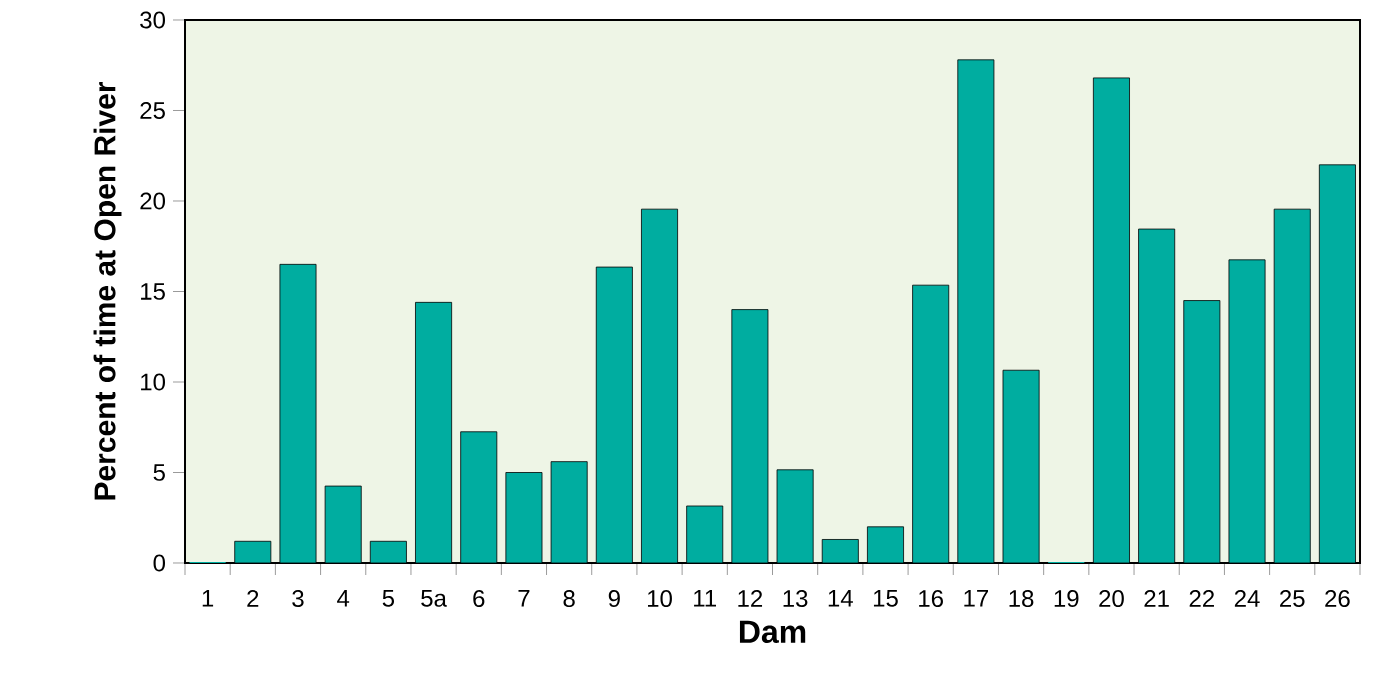 The width and height of the screenshot is (1382, 676). Describe the element at coordinates (153, 201) in the screenshot. I see `y-tick-label: 20` at that location.